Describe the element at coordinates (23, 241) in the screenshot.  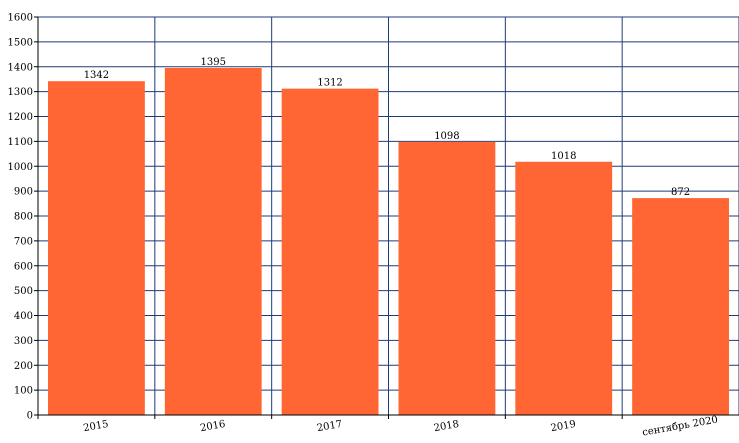
I see `y-tick-label: 700` at that location.